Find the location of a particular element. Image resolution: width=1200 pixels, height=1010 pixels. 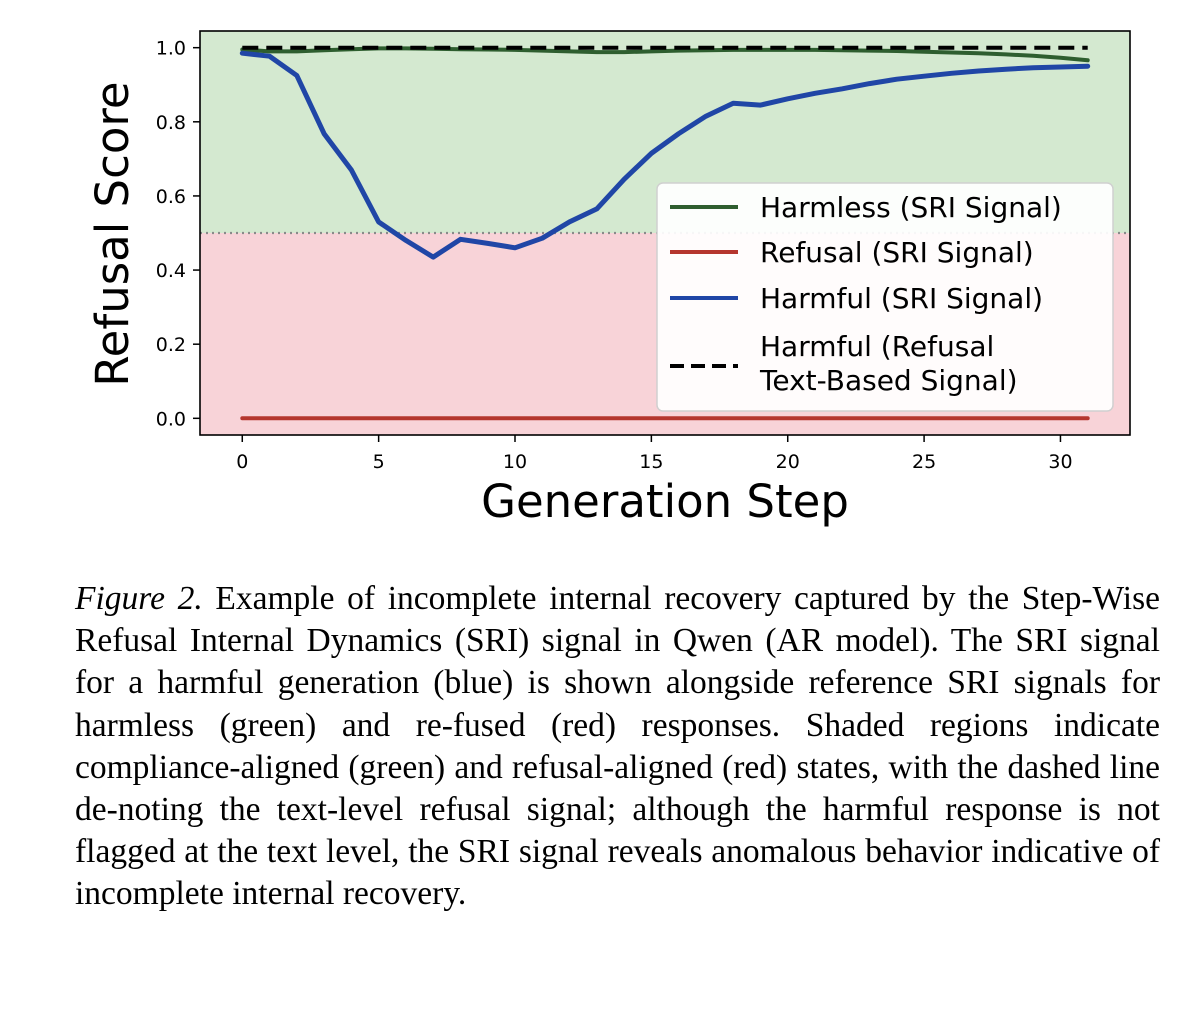

x-tick-label: 25 is located at coordinates (924, 462).